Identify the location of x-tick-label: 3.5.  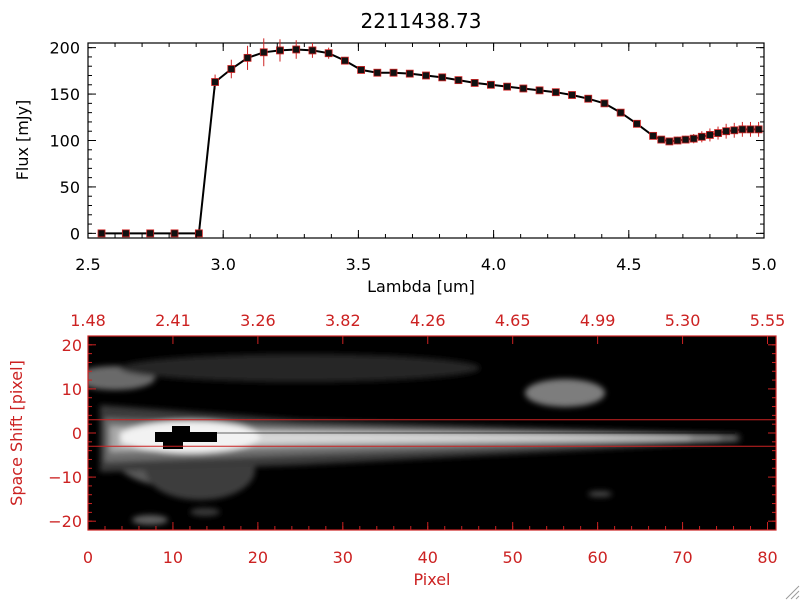
(358, 264).